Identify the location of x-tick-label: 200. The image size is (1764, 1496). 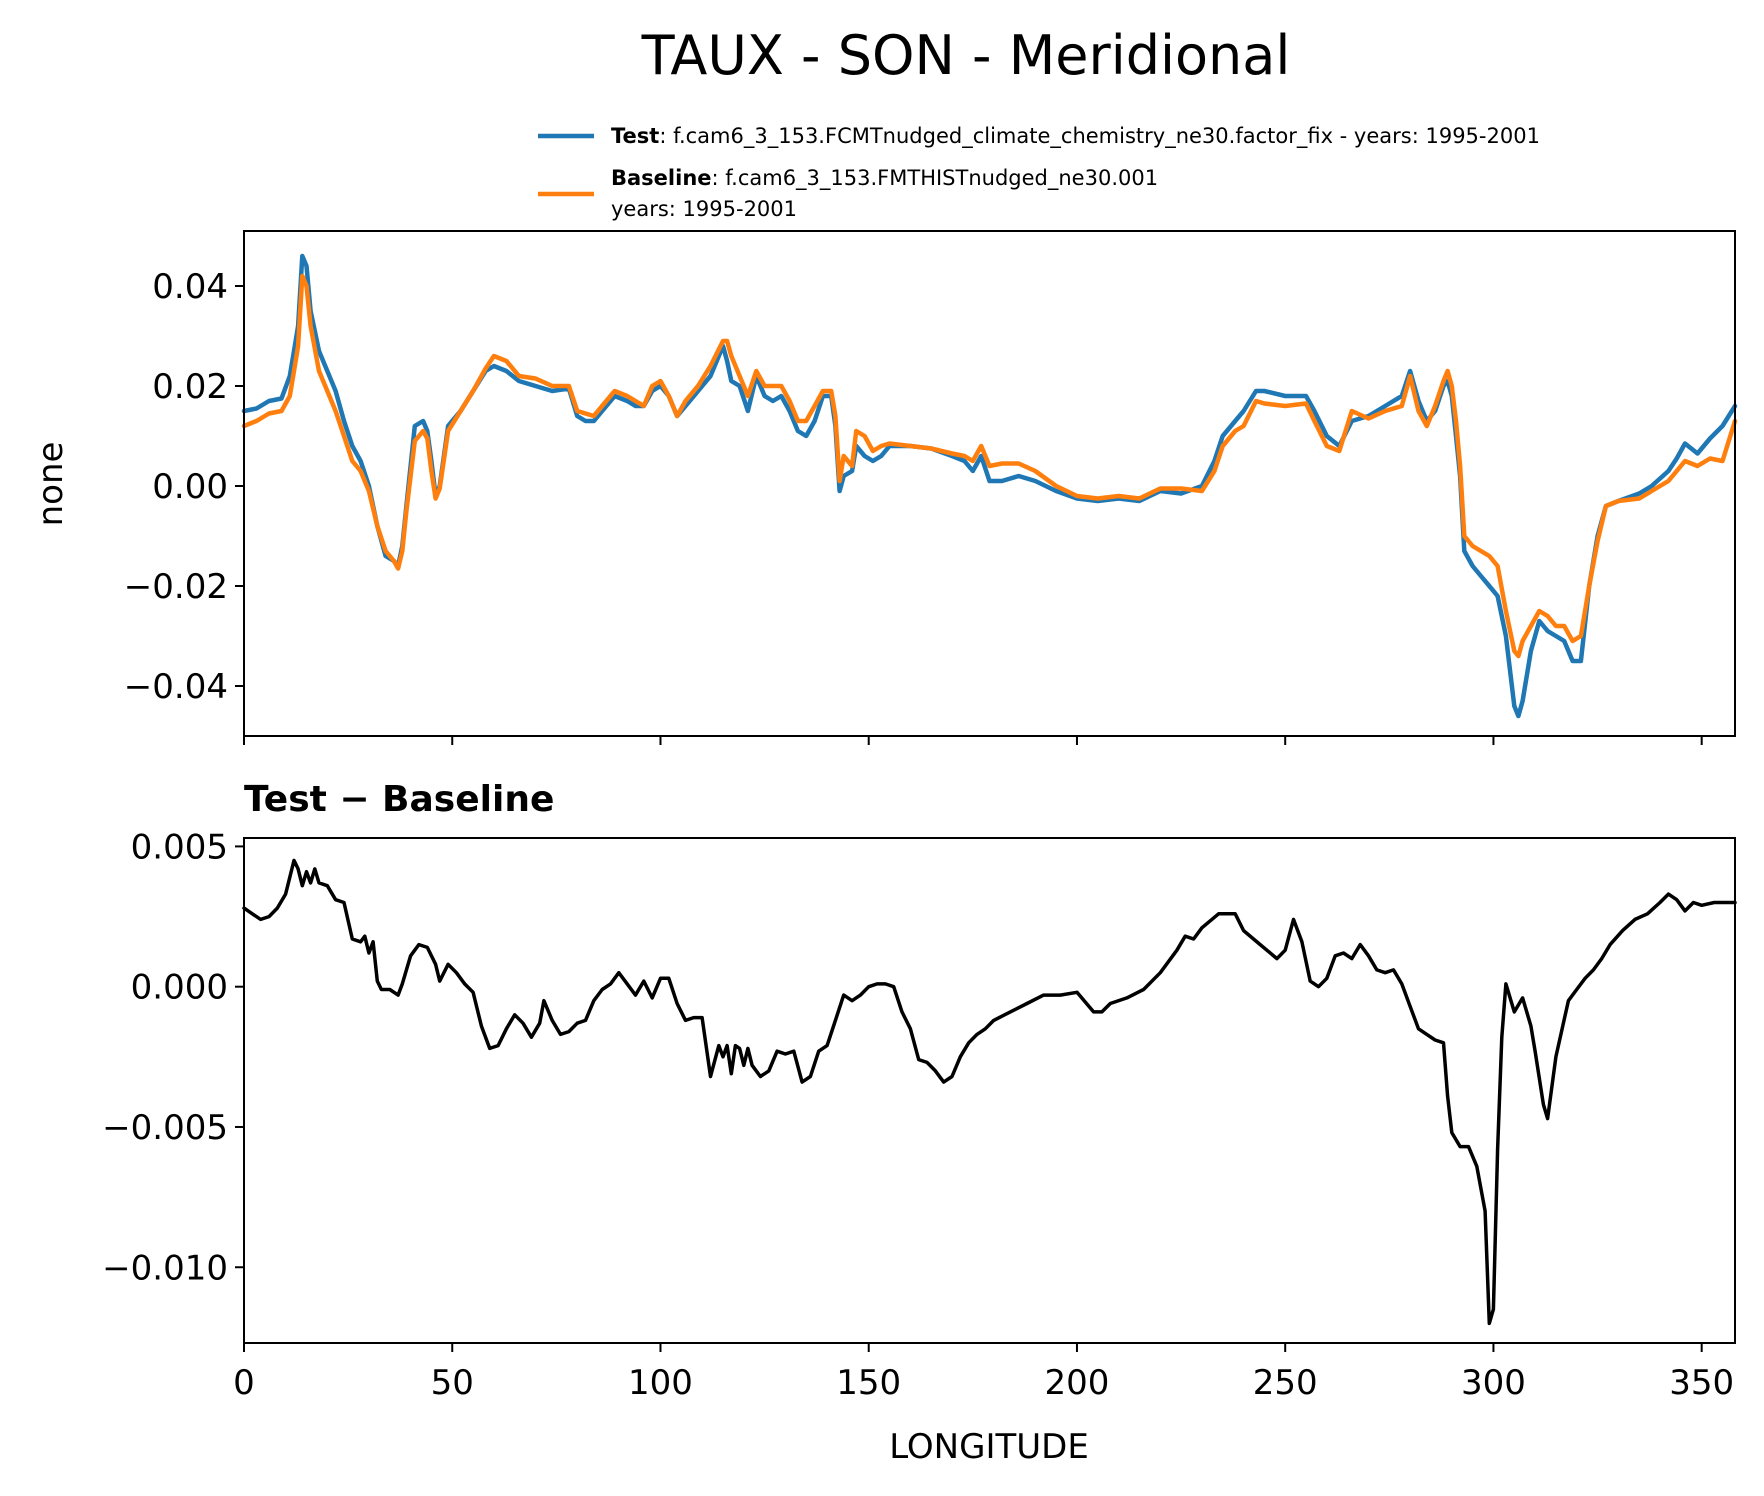
(1077, 1383).